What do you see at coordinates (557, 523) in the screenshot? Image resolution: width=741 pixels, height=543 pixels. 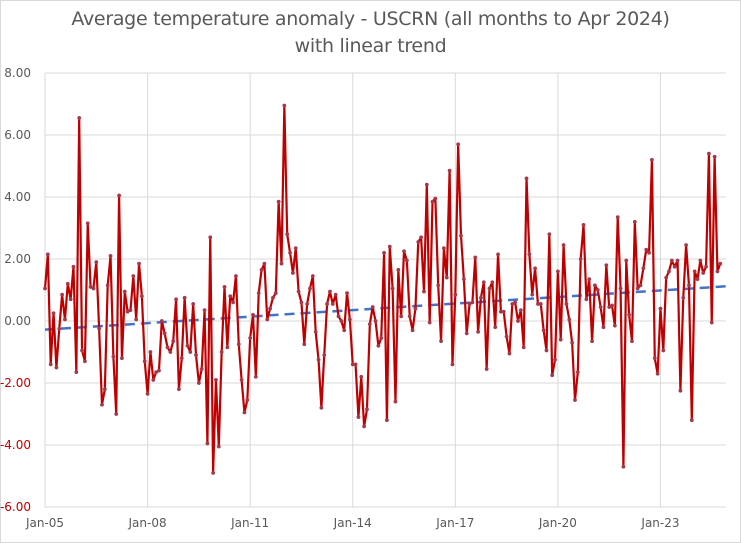 I see `x-tick-label: Jan-20` at bounding box center [557, 523].